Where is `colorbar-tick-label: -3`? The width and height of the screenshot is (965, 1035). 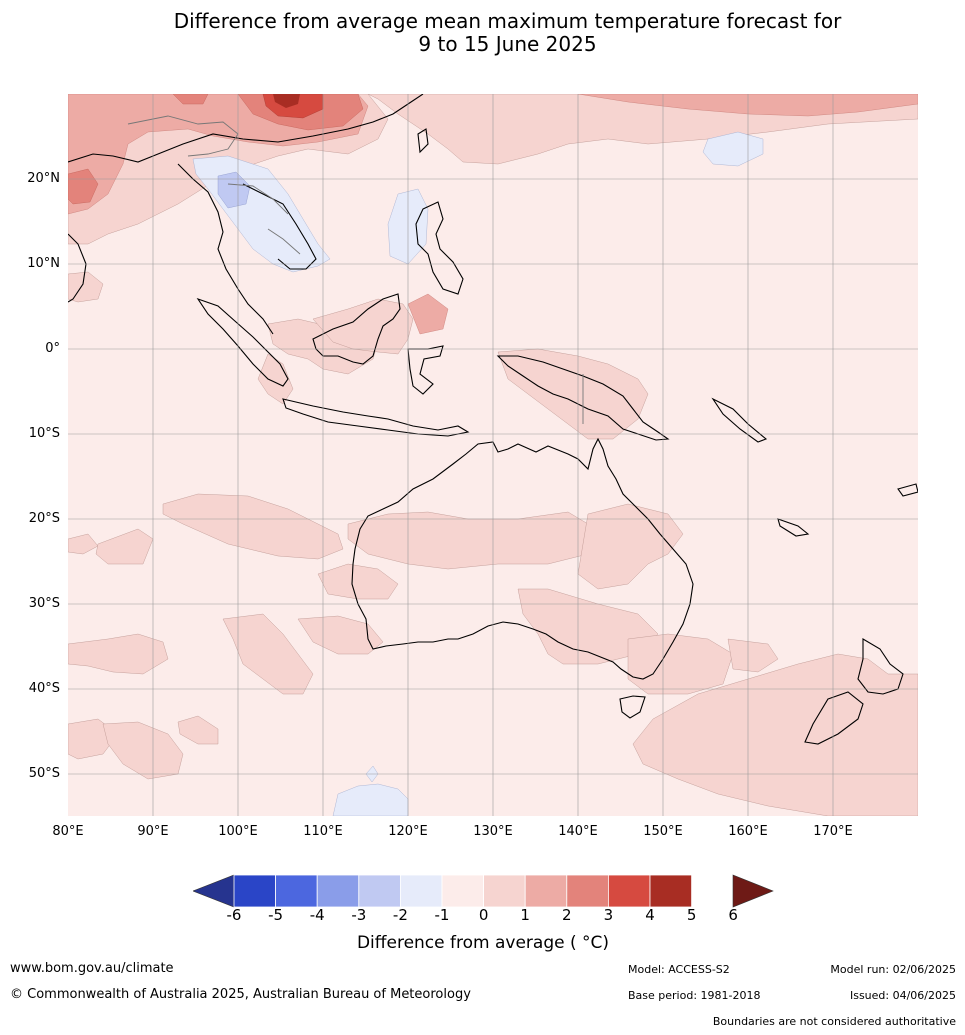
colorbar-tick-label: -3 is located at coordinates (359, 915).